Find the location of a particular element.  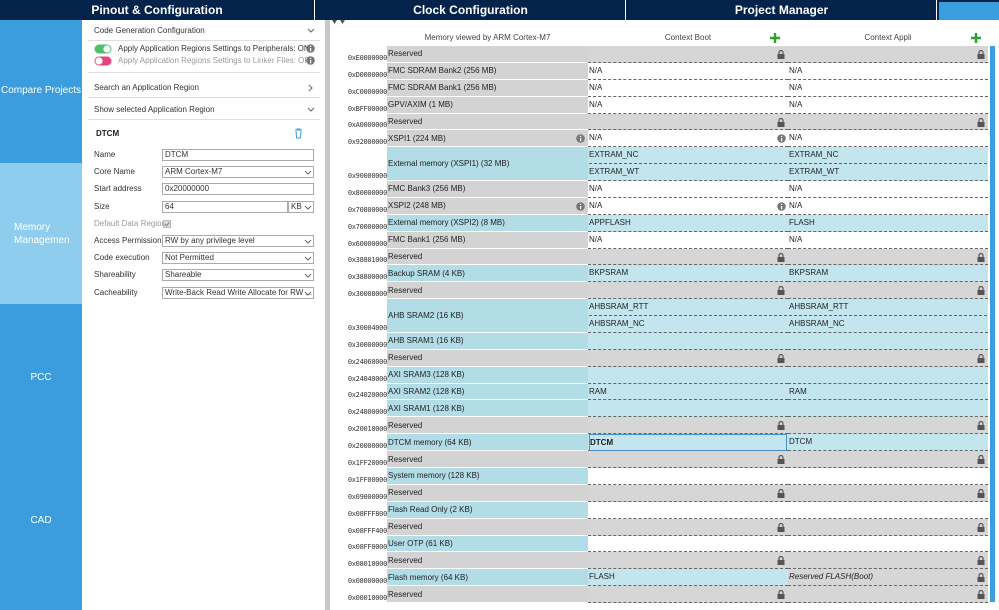

memory-region: AHB SRAM1 (16 KB) is located at coordinates (487, 341).